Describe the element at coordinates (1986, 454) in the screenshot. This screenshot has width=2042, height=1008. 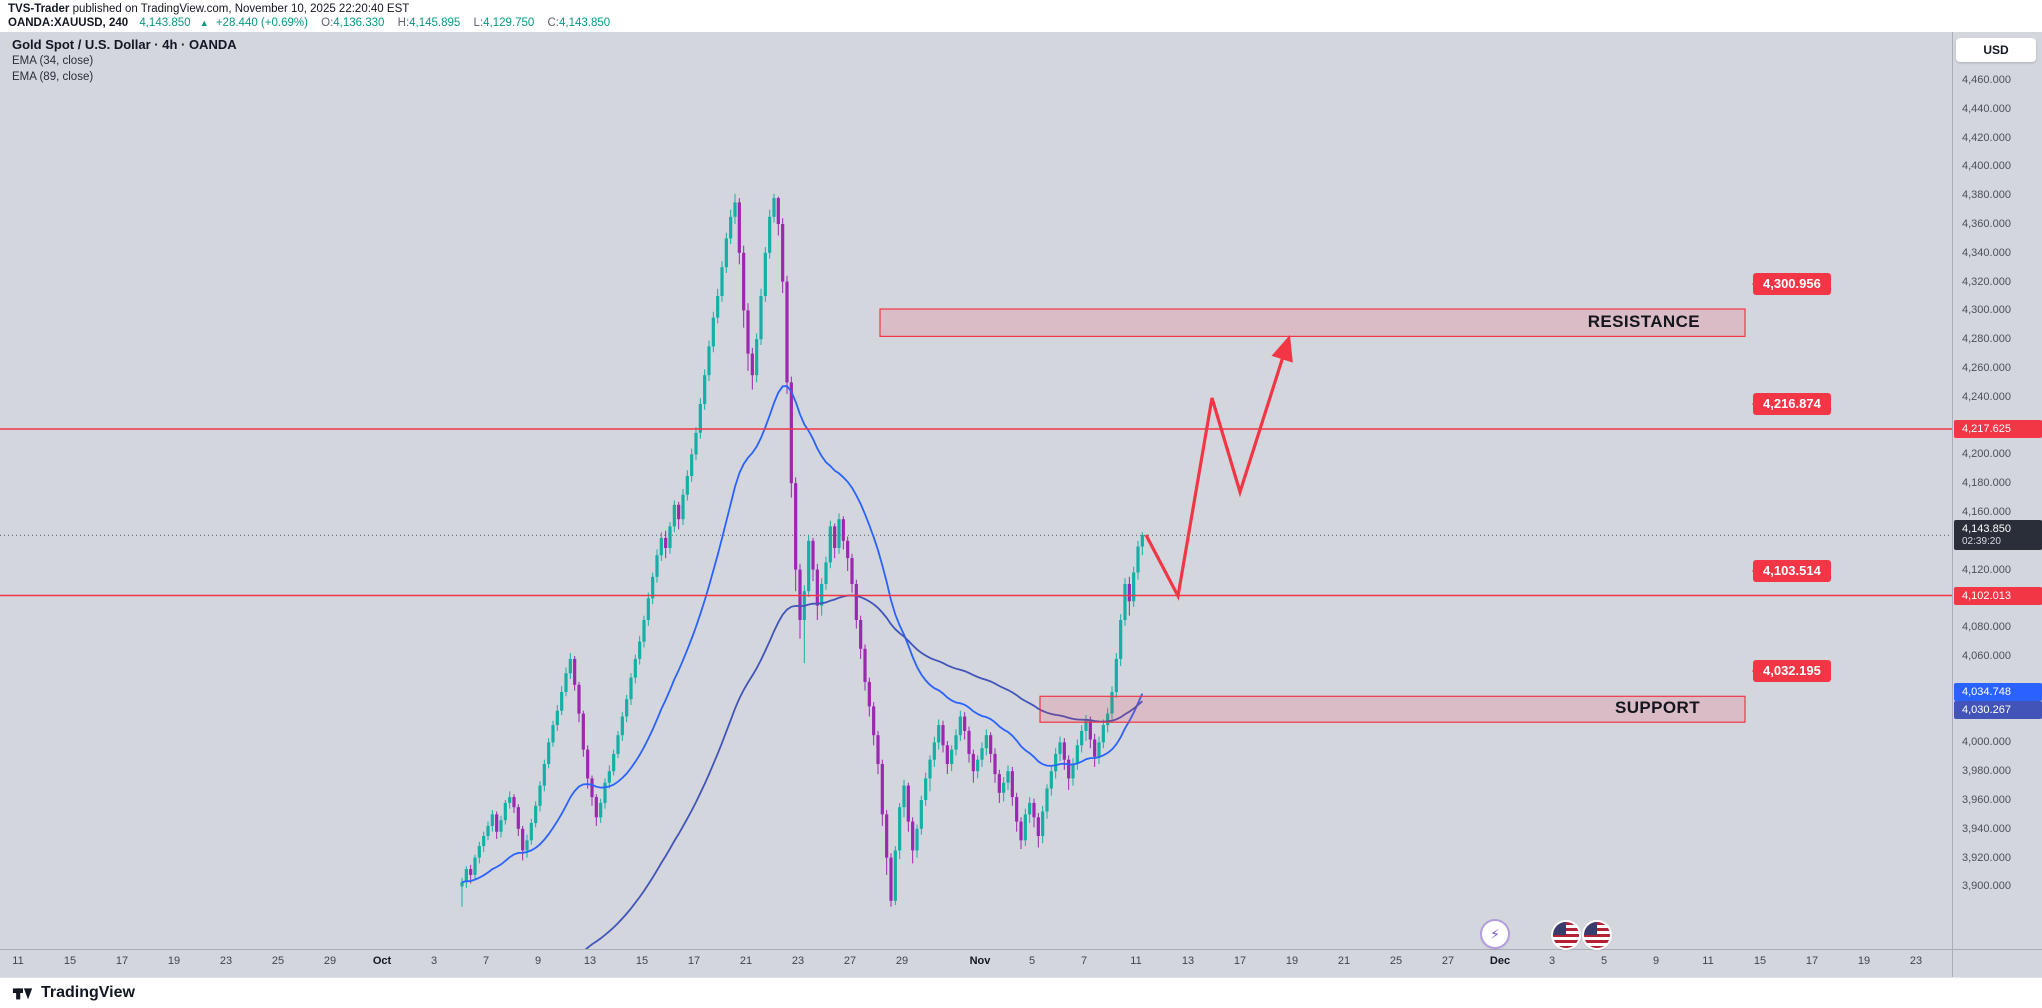
I see `price-axis-label: 4,200.000` at that location.